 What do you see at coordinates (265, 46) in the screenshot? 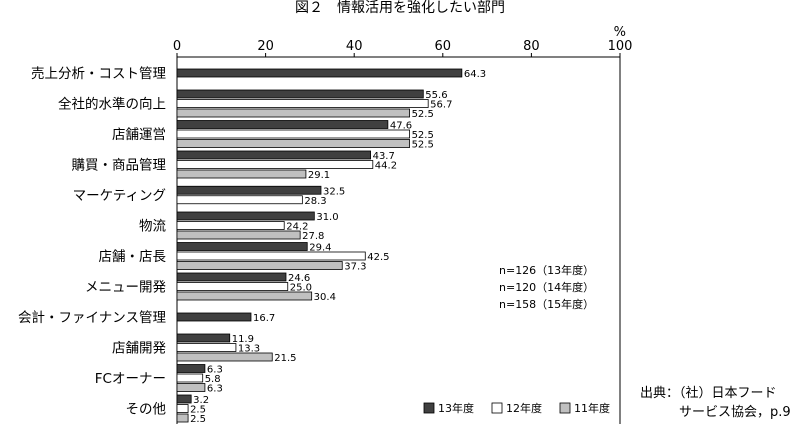
I see `x-tick-label: 20` at bounding box center [265, 46].